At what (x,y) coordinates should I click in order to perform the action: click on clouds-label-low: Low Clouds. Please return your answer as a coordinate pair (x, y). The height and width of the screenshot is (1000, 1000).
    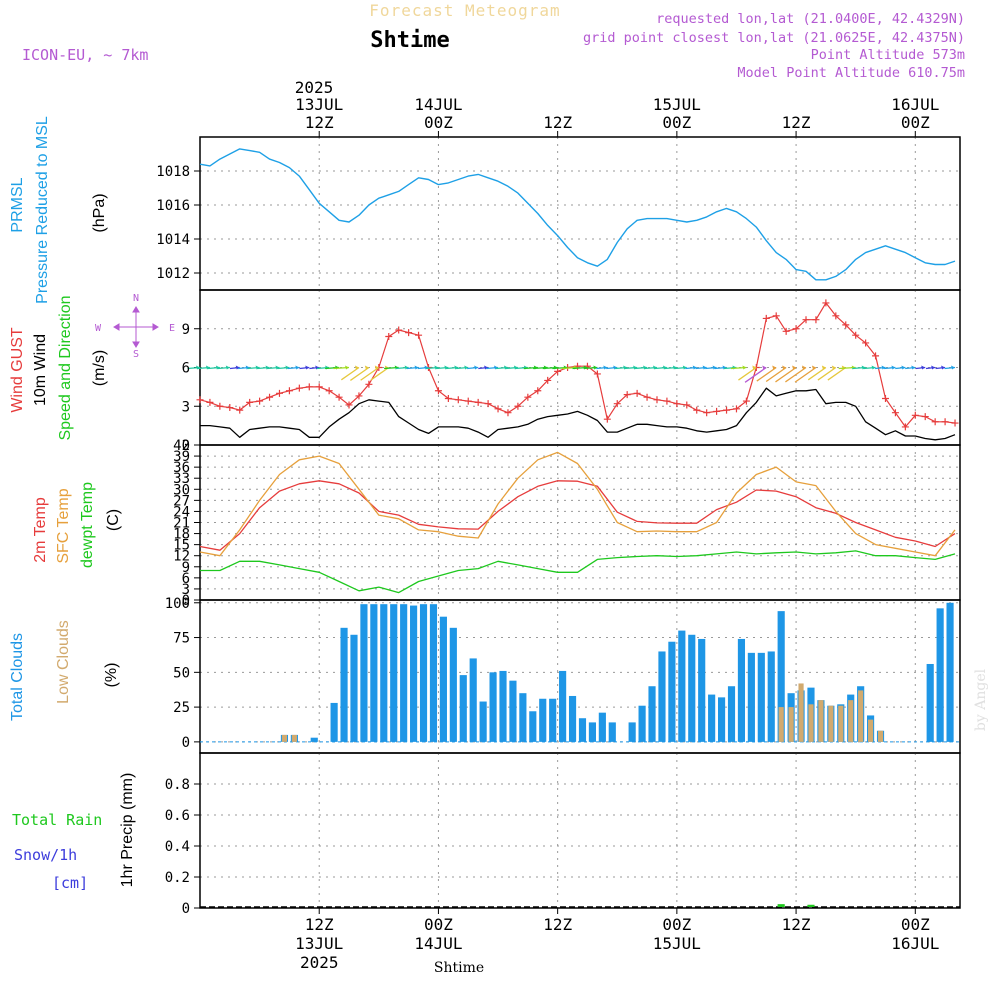
    Looking at the image, I should click on (63, 662).